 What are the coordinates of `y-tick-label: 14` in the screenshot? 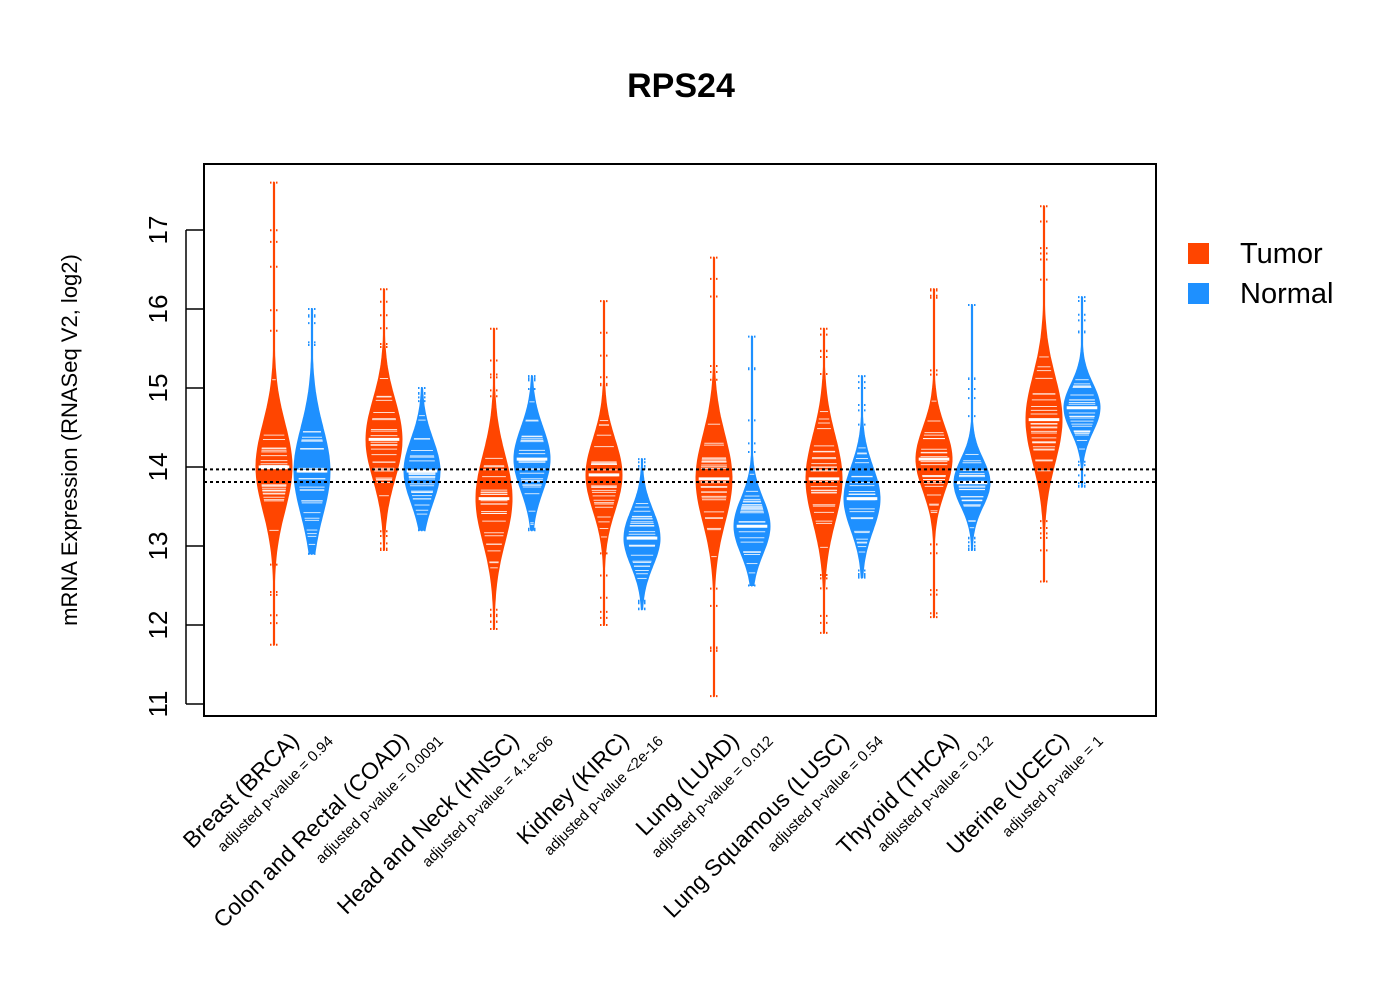 It's located at (158, 467).